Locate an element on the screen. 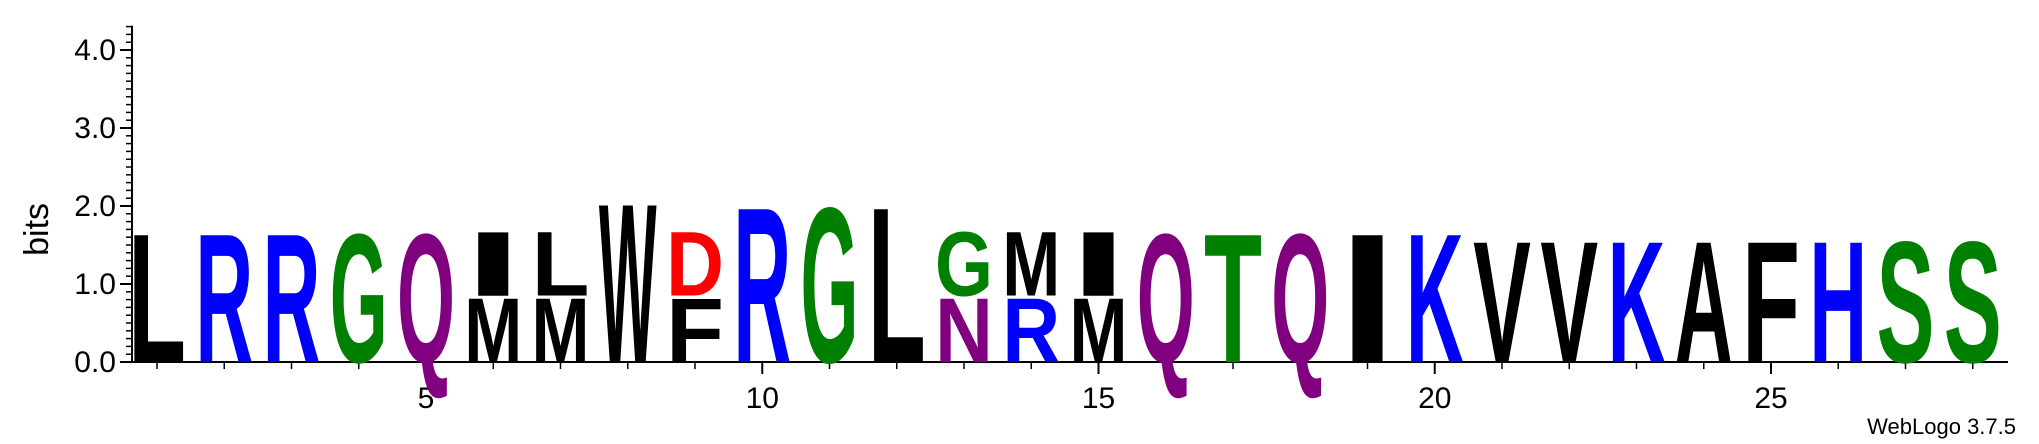 The width and height of the screenshot is (2039, 444). y-axis-label: bits is located at coordinates (37, 229).